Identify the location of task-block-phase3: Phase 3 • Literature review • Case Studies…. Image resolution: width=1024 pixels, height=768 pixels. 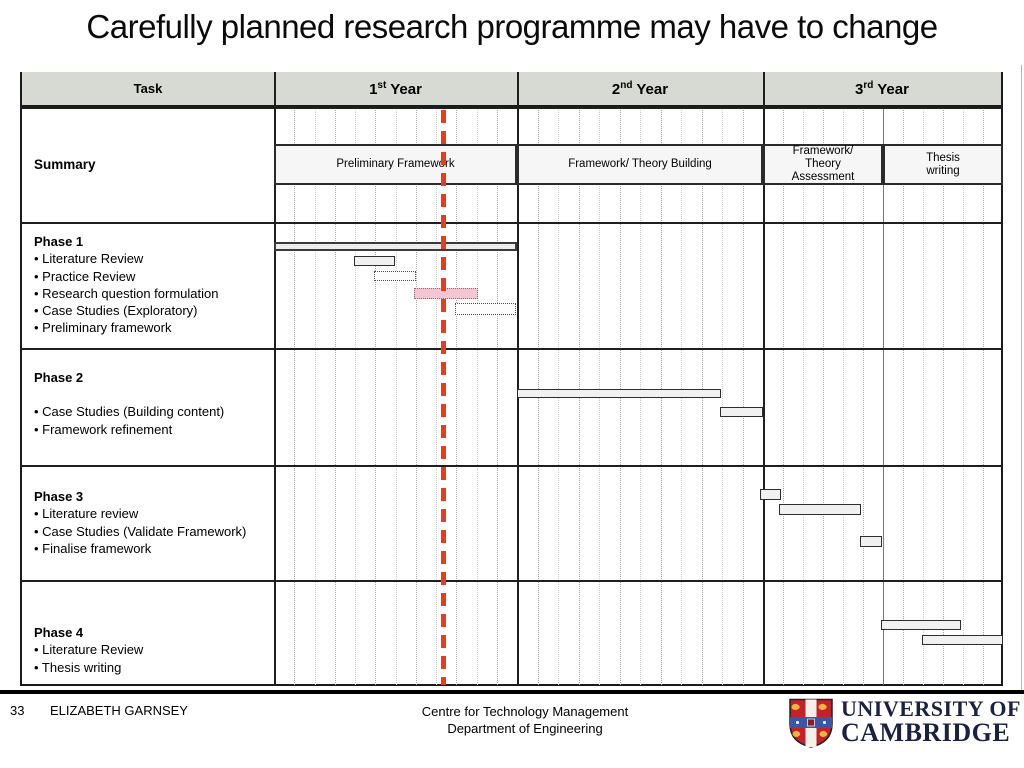
(145, 522).